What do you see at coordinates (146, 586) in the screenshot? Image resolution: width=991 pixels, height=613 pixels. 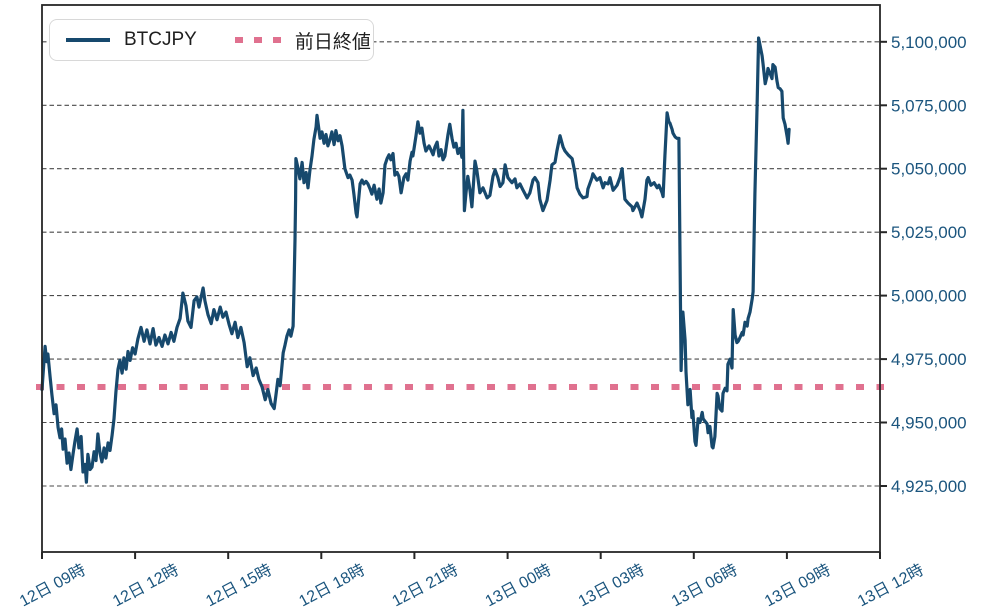 I see `x-tick-label: 12日 12時` at bounding box center [146, 586].